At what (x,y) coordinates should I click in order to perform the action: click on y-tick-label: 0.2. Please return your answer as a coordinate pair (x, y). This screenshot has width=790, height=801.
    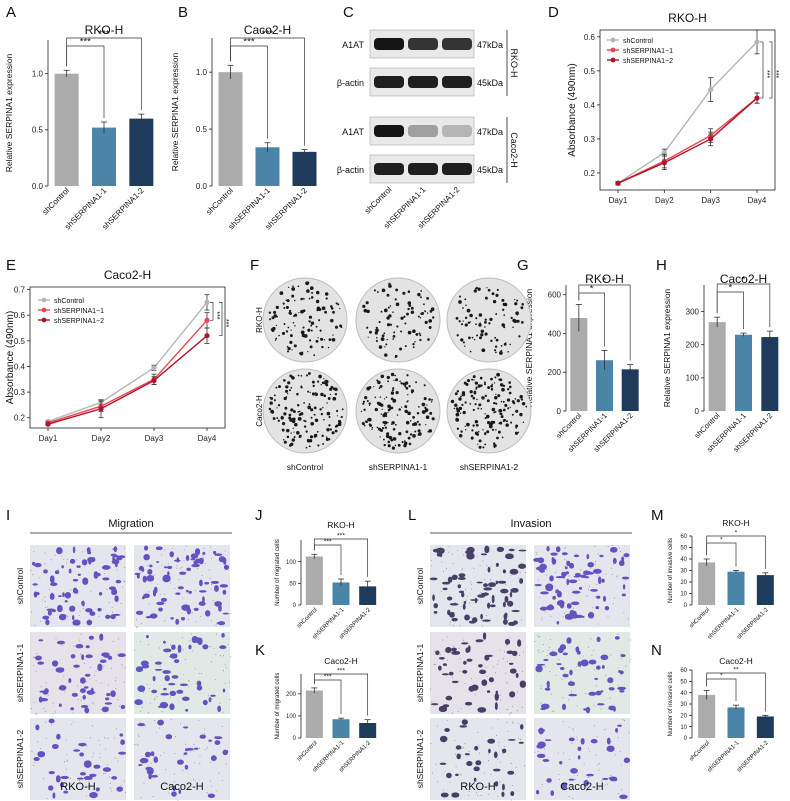
    Looking at the image, I should click on (590, 173).